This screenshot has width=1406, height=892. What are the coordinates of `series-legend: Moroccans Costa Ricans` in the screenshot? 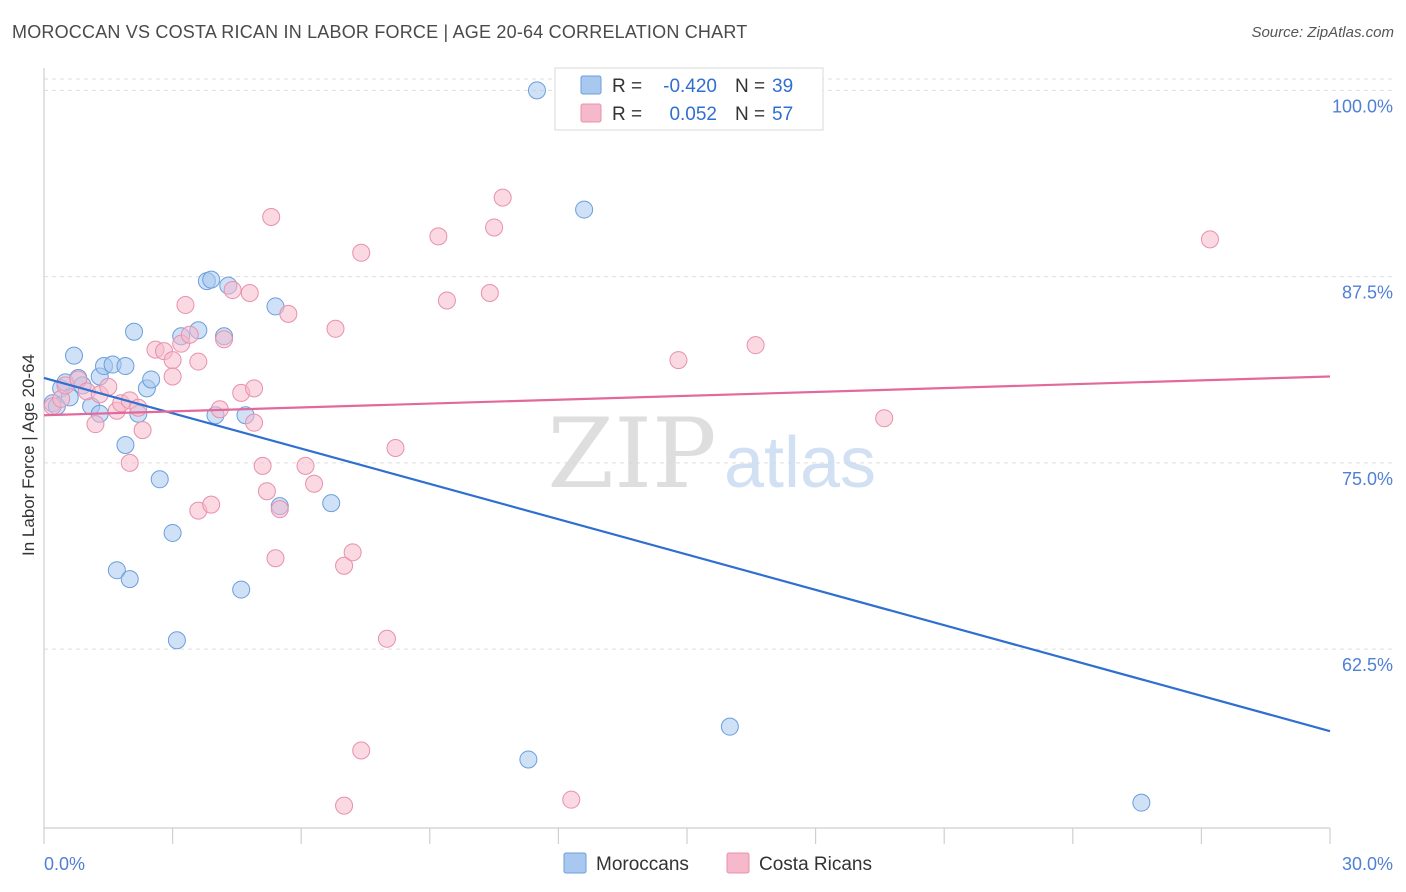 It's located at (717, 863).